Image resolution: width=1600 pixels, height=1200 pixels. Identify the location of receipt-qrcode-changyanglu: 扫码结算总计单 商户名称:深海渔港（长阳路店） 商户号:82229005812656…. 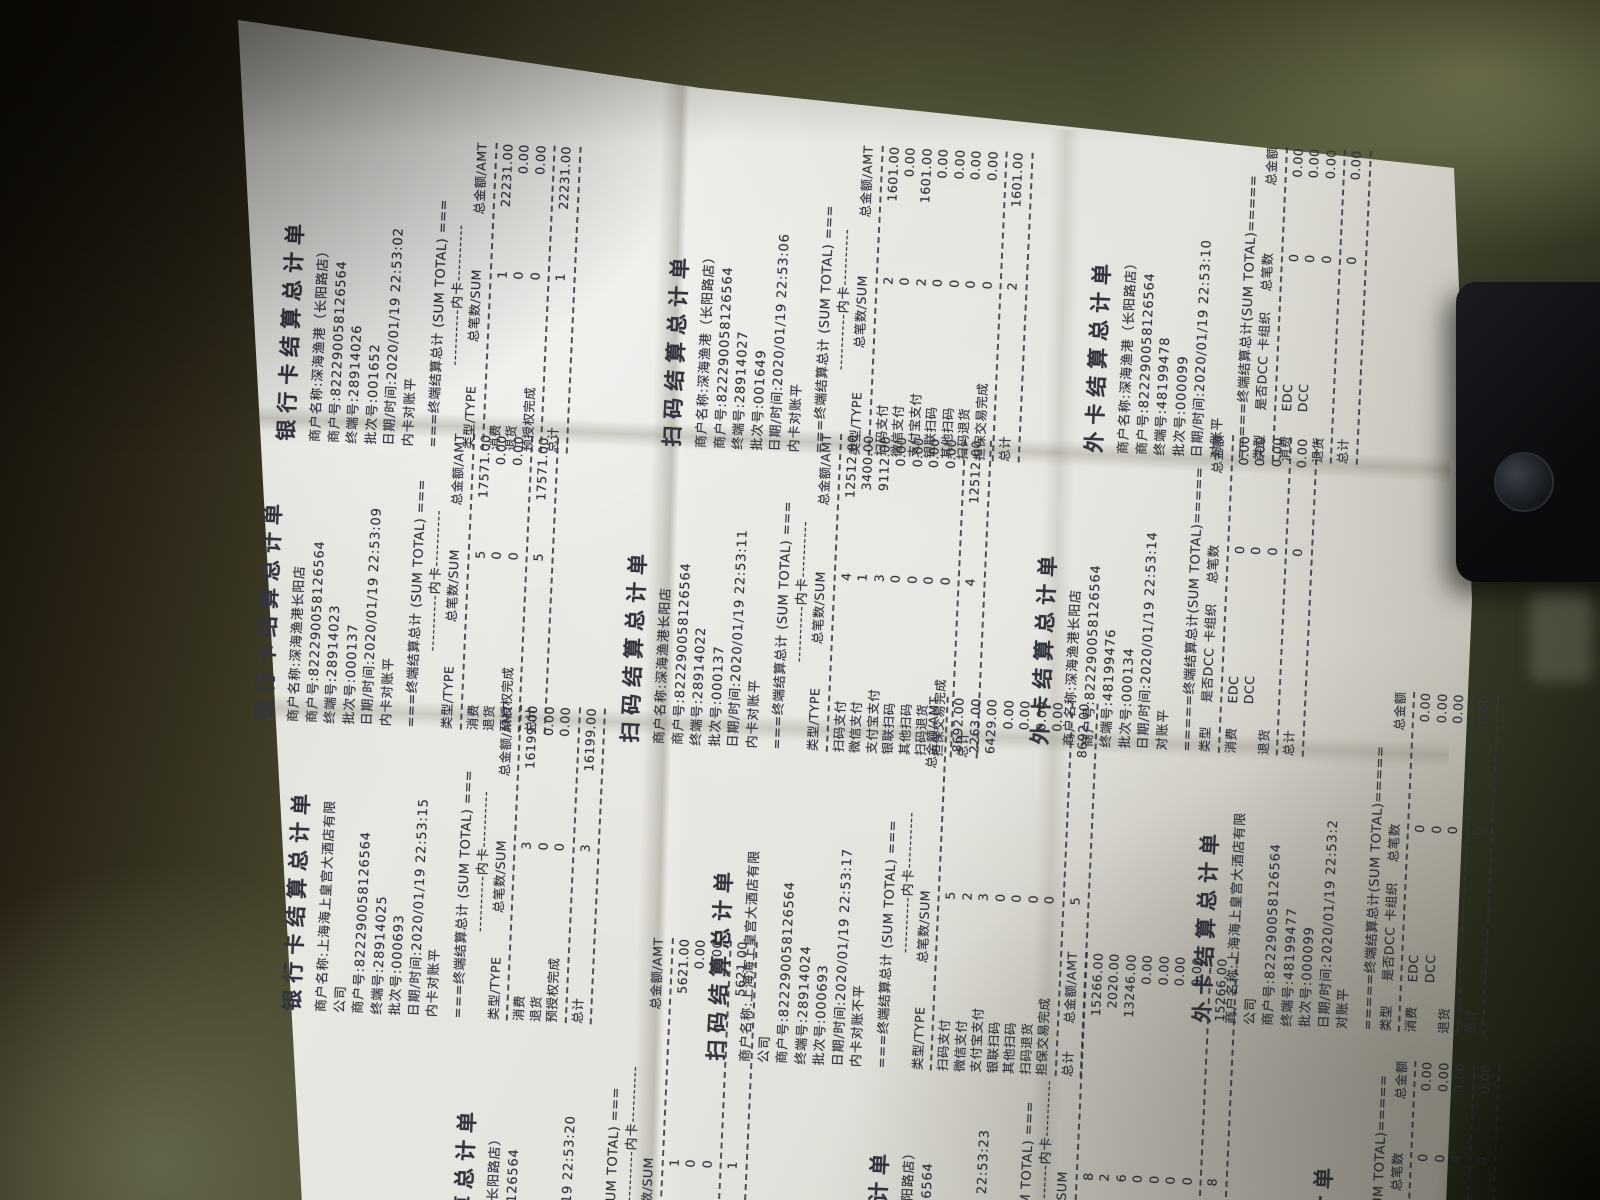
(845, 299).